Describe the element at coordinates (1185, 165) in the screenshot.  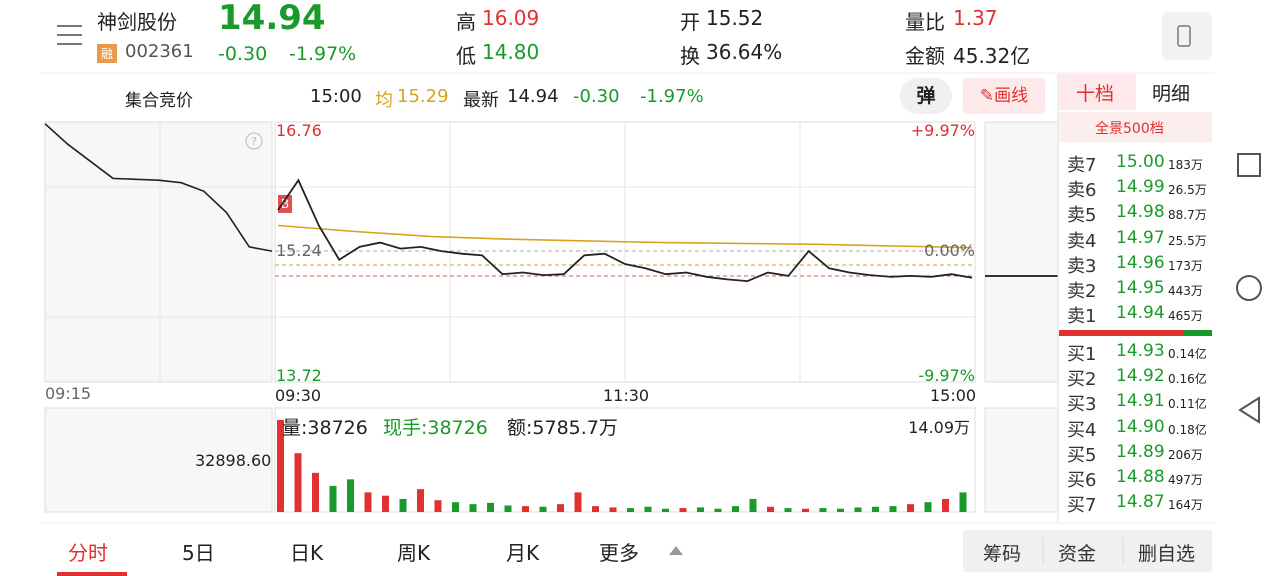
I see `book-volume: 183万` at that location.